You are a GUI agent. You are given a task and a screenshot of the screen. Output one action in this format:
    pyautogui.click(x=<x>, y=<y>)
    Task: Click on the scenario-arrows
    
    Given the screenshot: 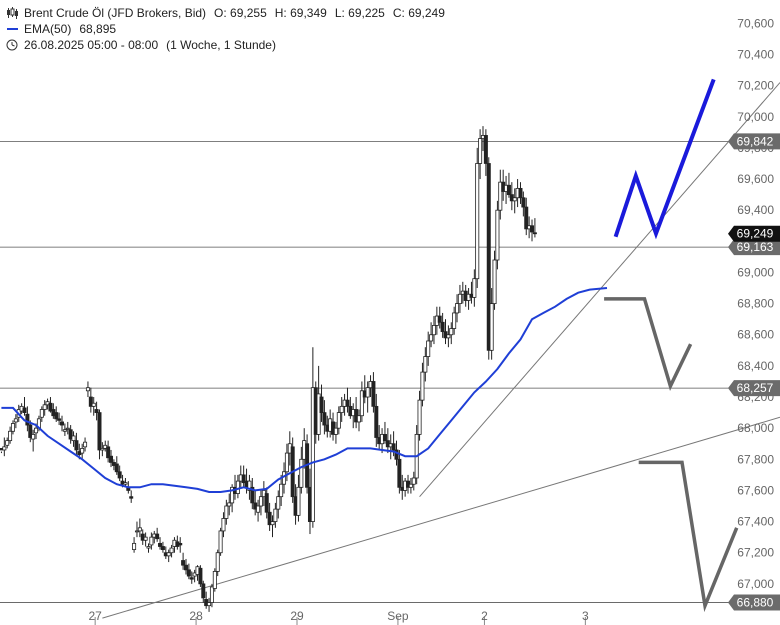 What is the action you would take?
    pyautogui.click(x=671, y=345)
    